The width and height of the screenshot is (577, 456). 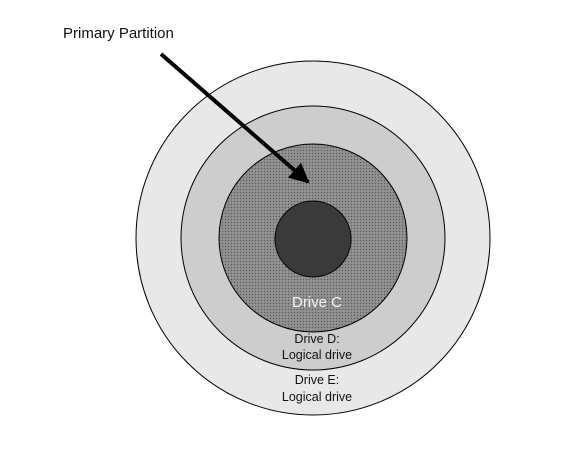 What do you see at coordinates (316, 339) in the screenshot?
I see `drive-d-label-line1: Drive D:` at bounding box center [316, 339].